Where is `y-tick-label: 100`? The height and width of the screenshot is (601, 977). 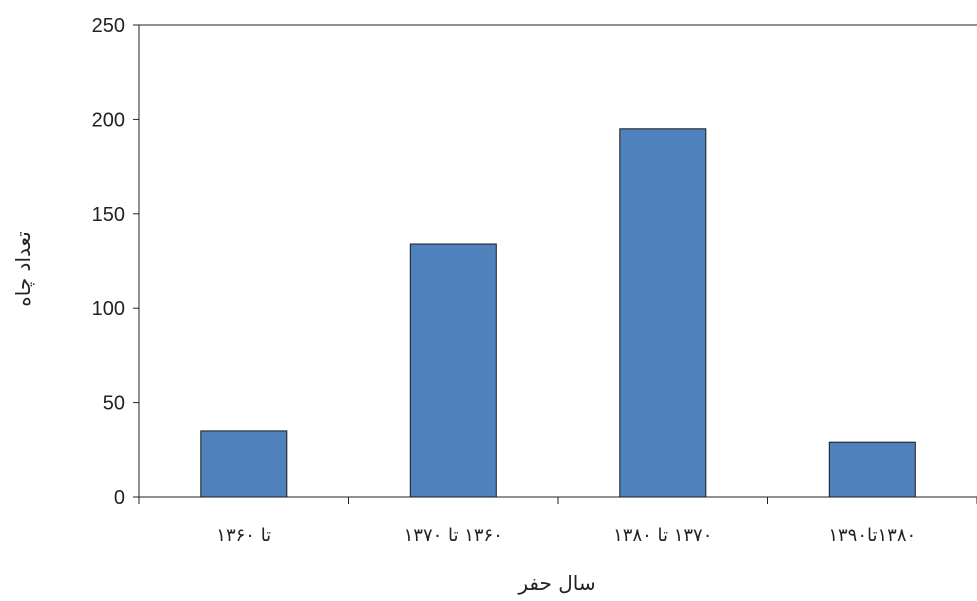 y-tick-label: 100 is located at coordinates (108, 309).